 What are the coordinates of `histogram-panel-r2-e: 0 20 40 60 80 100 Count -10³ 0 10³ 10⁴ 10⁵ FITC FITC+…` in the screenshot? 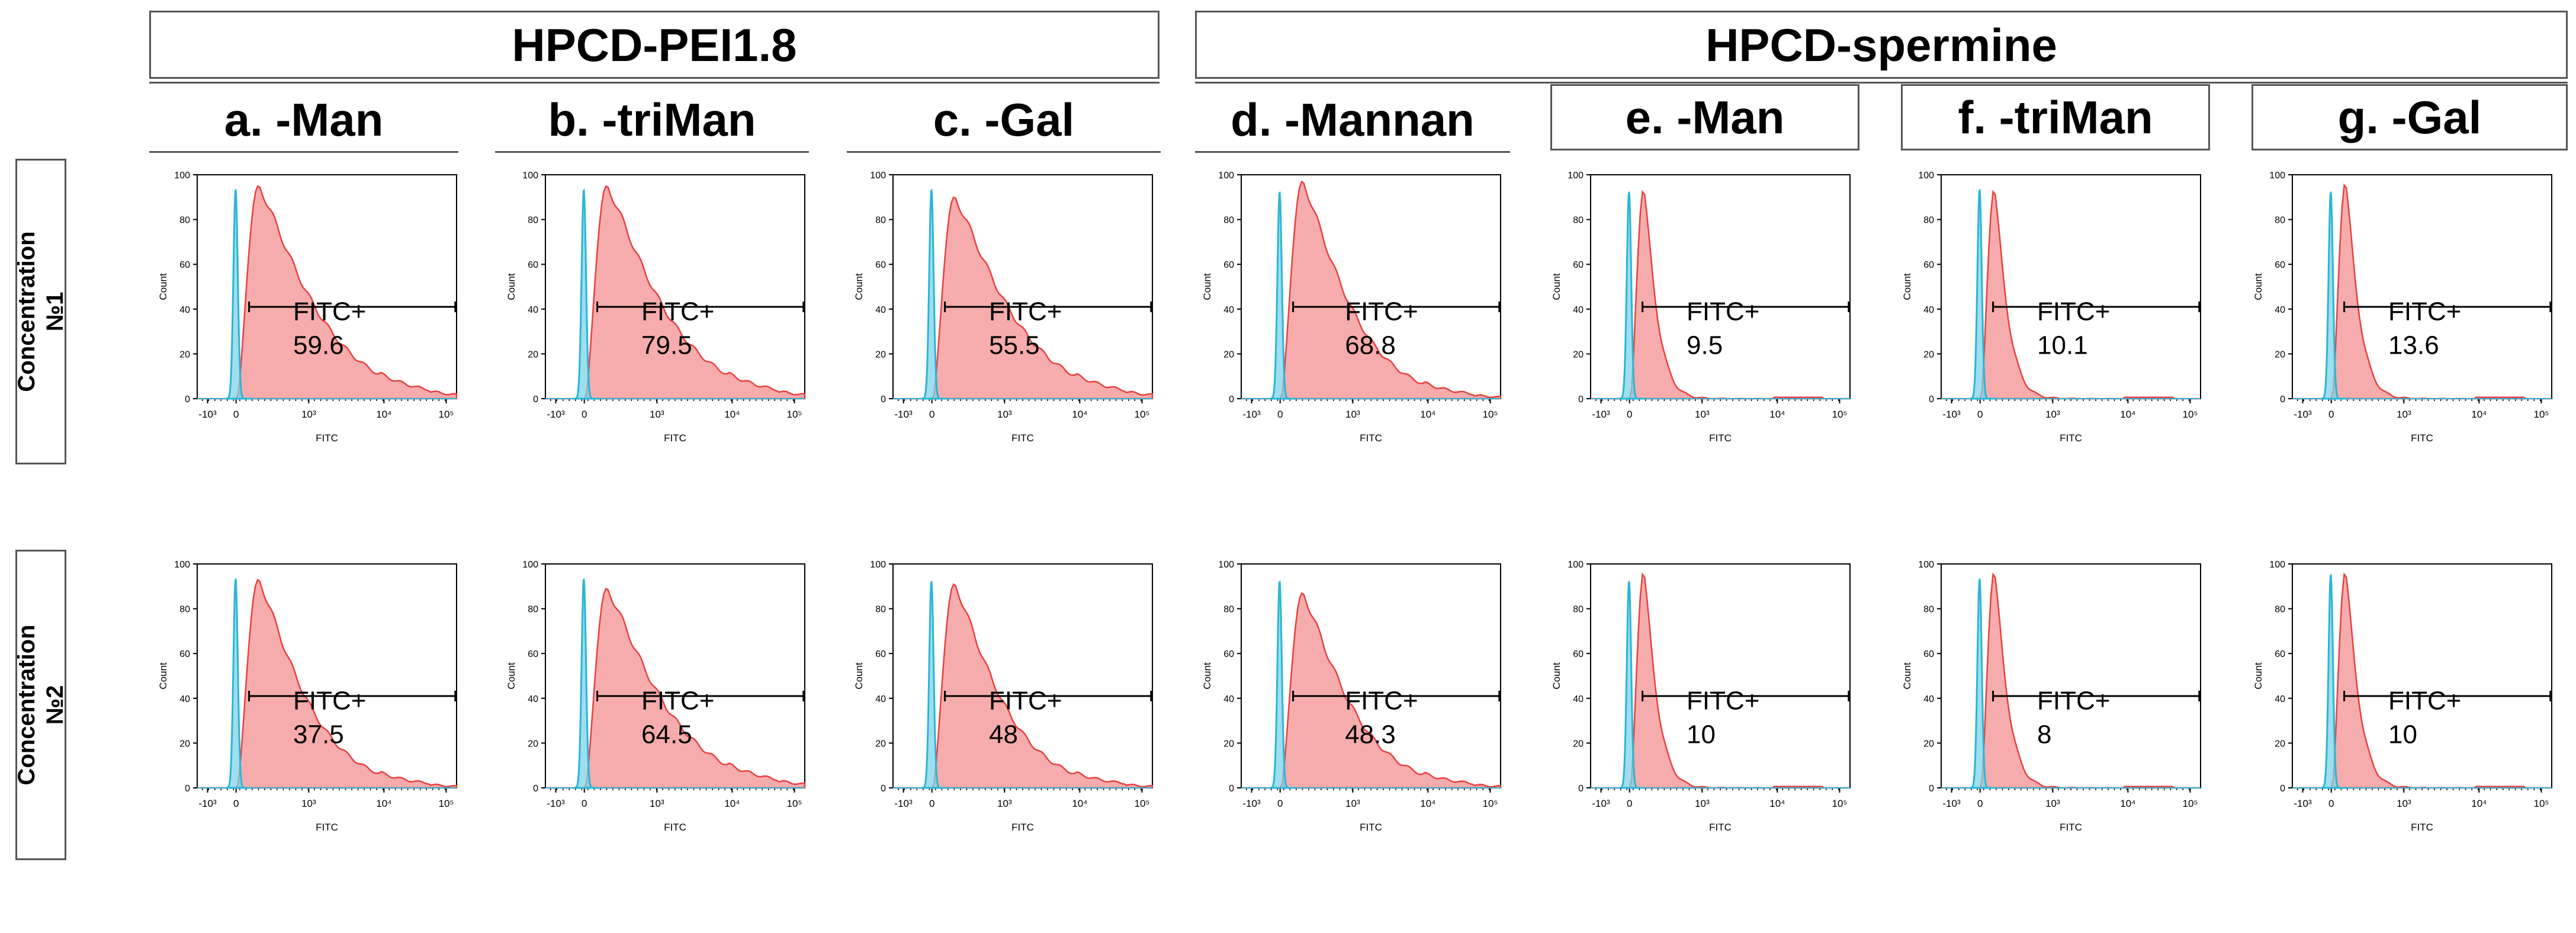 It's located at (1701, 696).